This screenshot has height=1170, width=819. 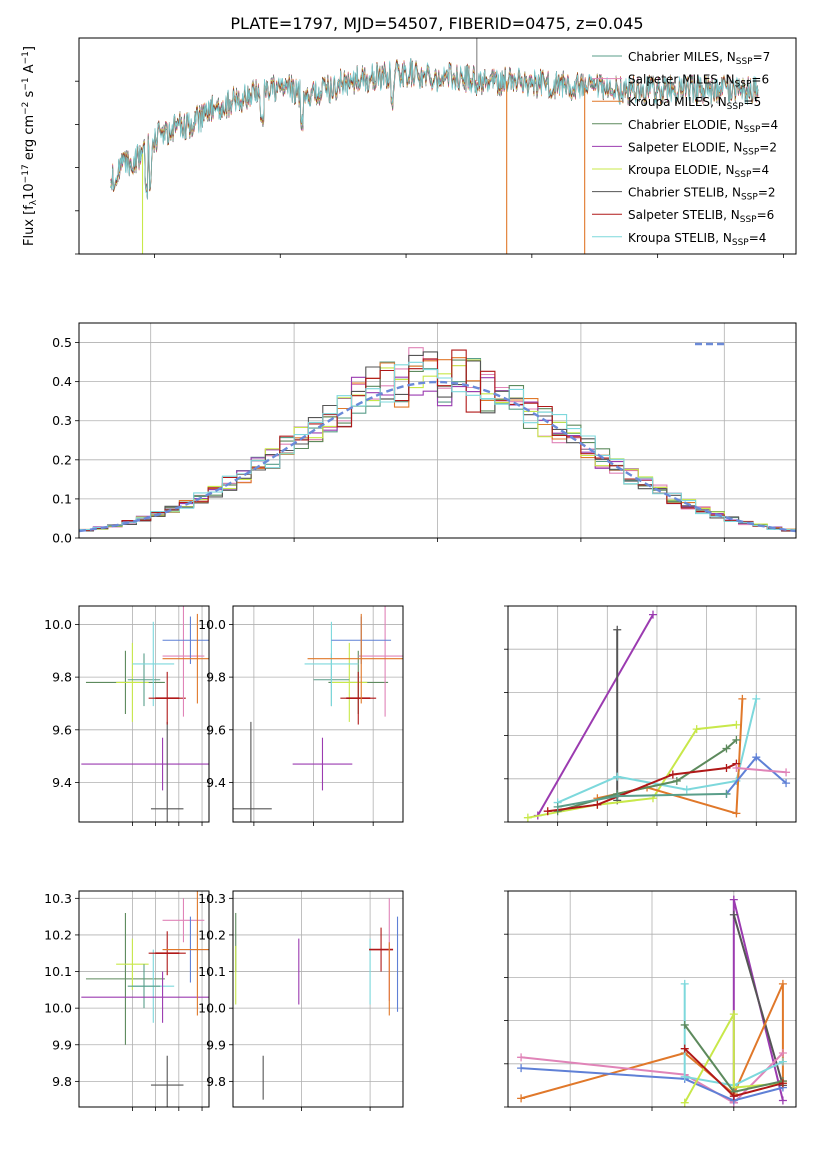 I want to click on panel-age-vs-Z: 9.4 9.6 9.8 10.0, so click(x=127, y=715).